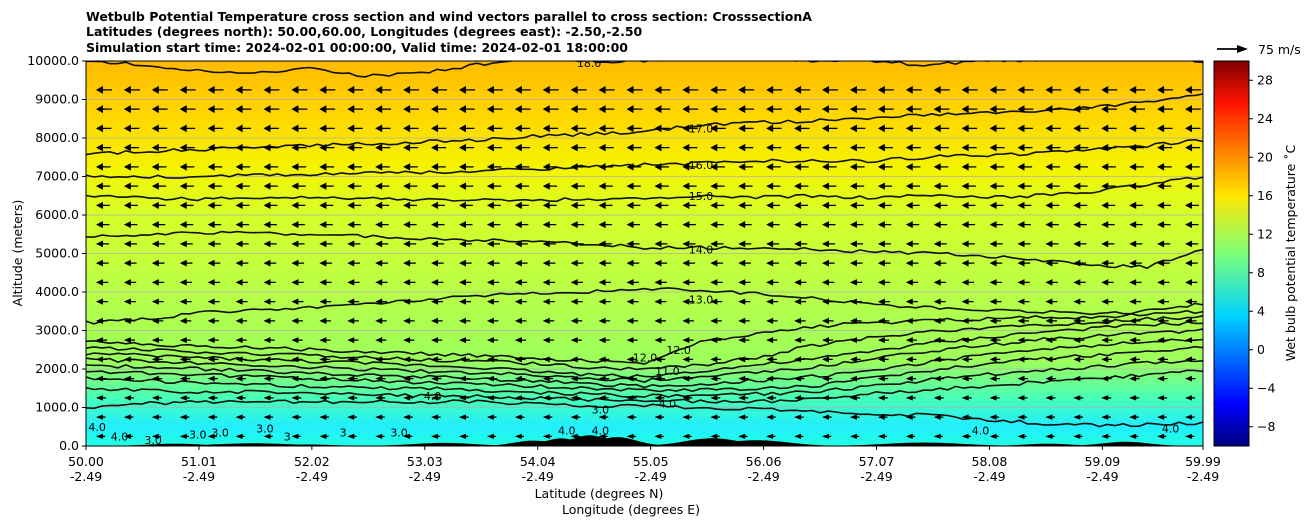  What do you see at coordinates (701, 165) in the screenshot?
I see `contour-label: 16.0` at bounding box center [701, 165].